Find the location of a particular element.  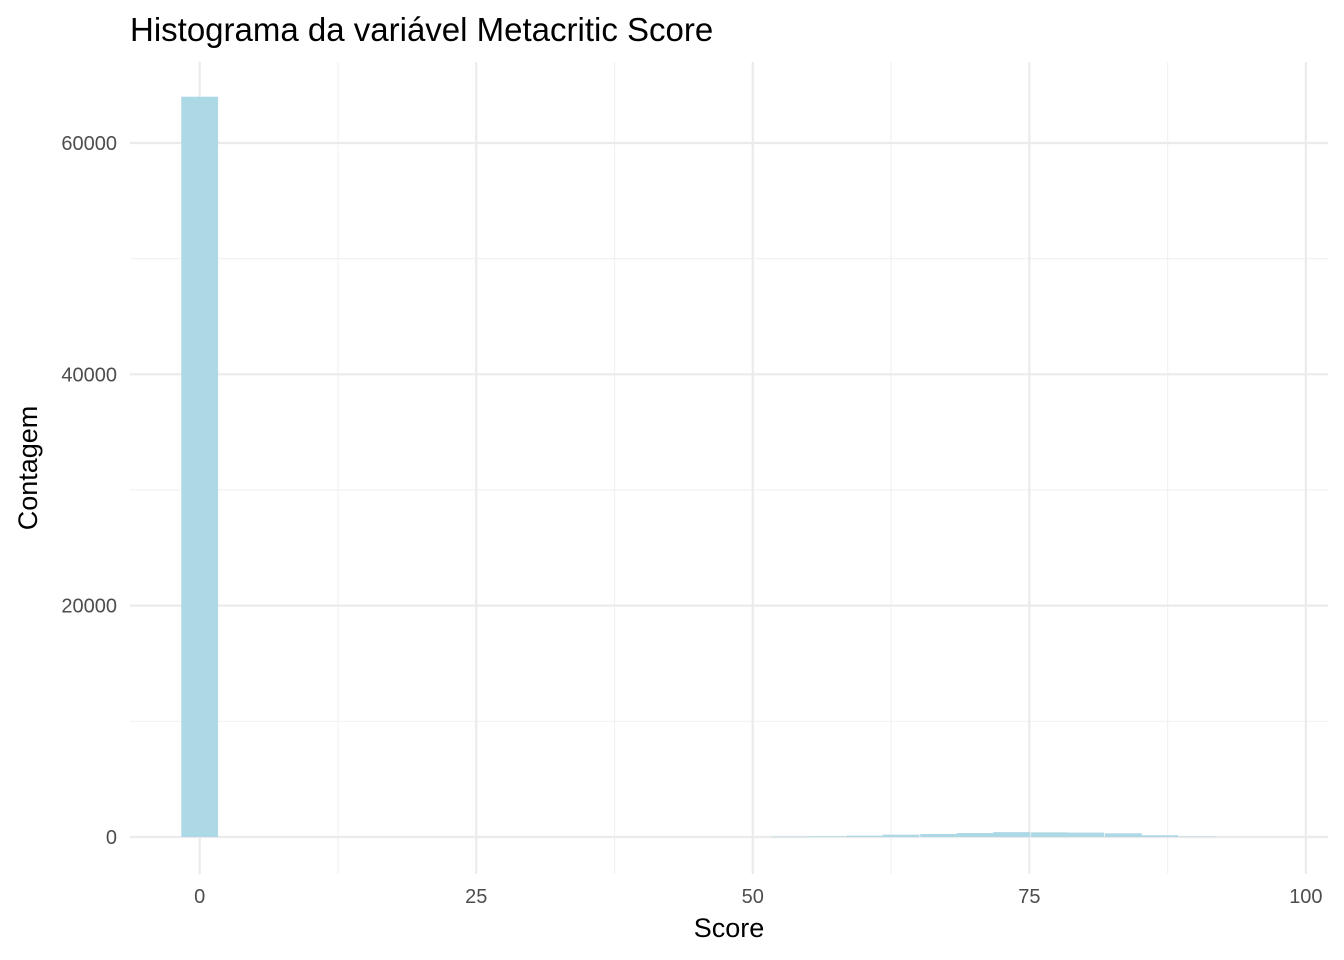

y-tick-label: 0 is located at coordinates (111, 838).